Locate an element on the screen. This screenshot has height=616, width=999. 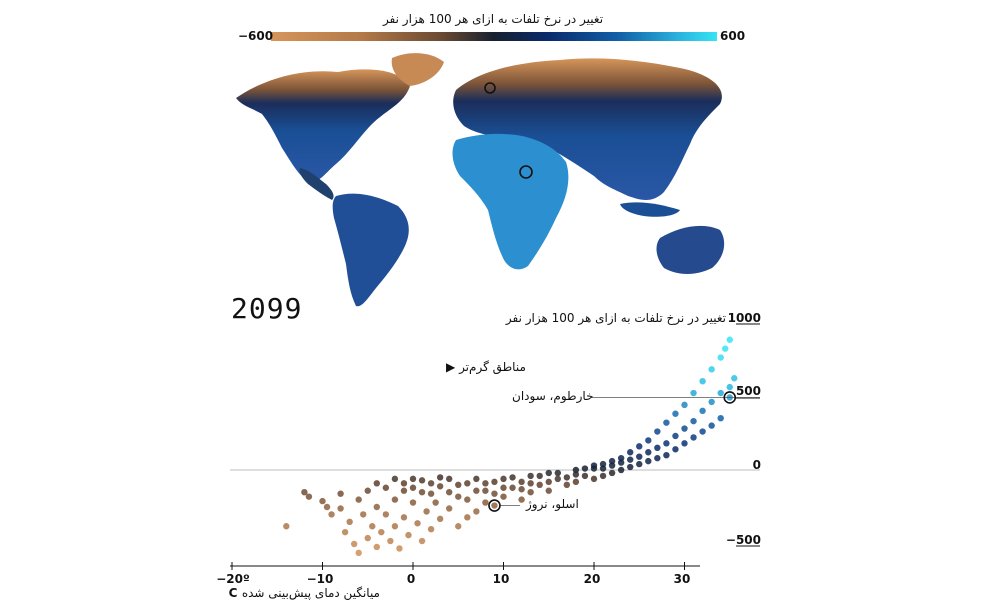
indonesia-shape is located at coordinates (650, 209).